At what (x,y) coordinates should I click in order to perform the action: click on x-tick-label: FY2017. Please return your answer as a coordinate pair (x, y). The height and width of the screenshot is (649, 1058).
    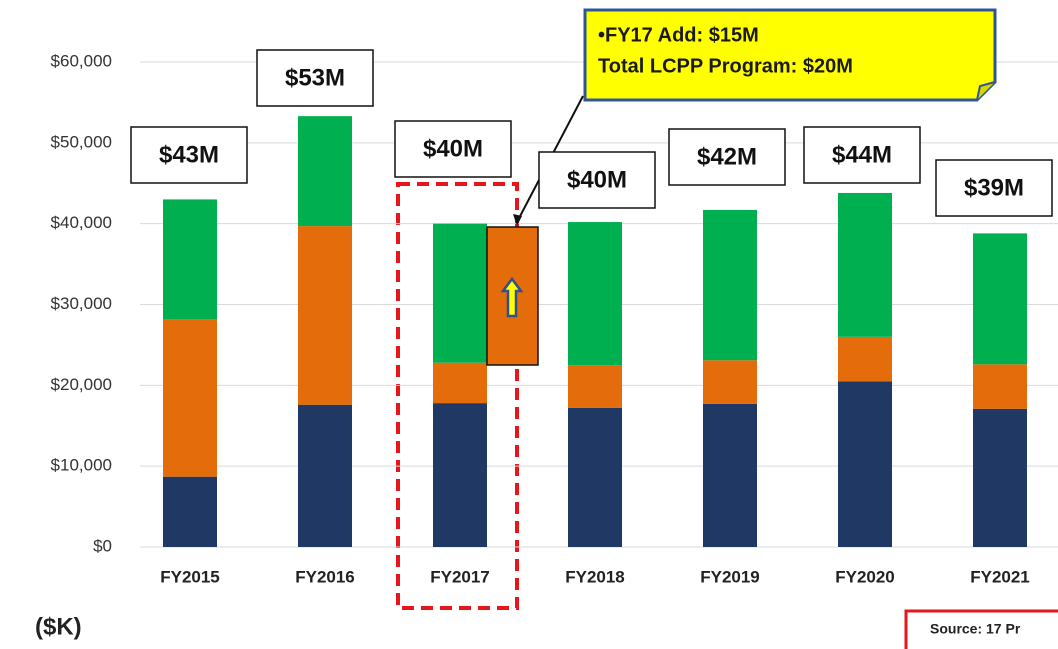
    Looking at the image, I should click on (460, 576).